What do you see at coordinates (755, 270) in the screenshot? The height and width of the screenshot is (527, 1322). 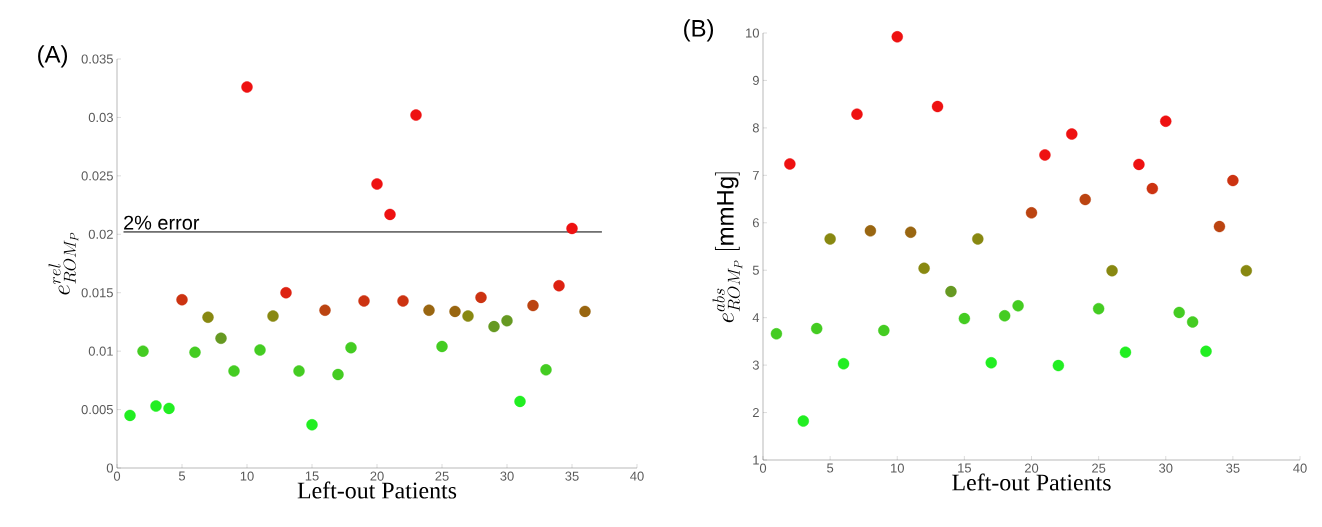 I see `y-tick-label: 5` at bounding box center [755, 270].